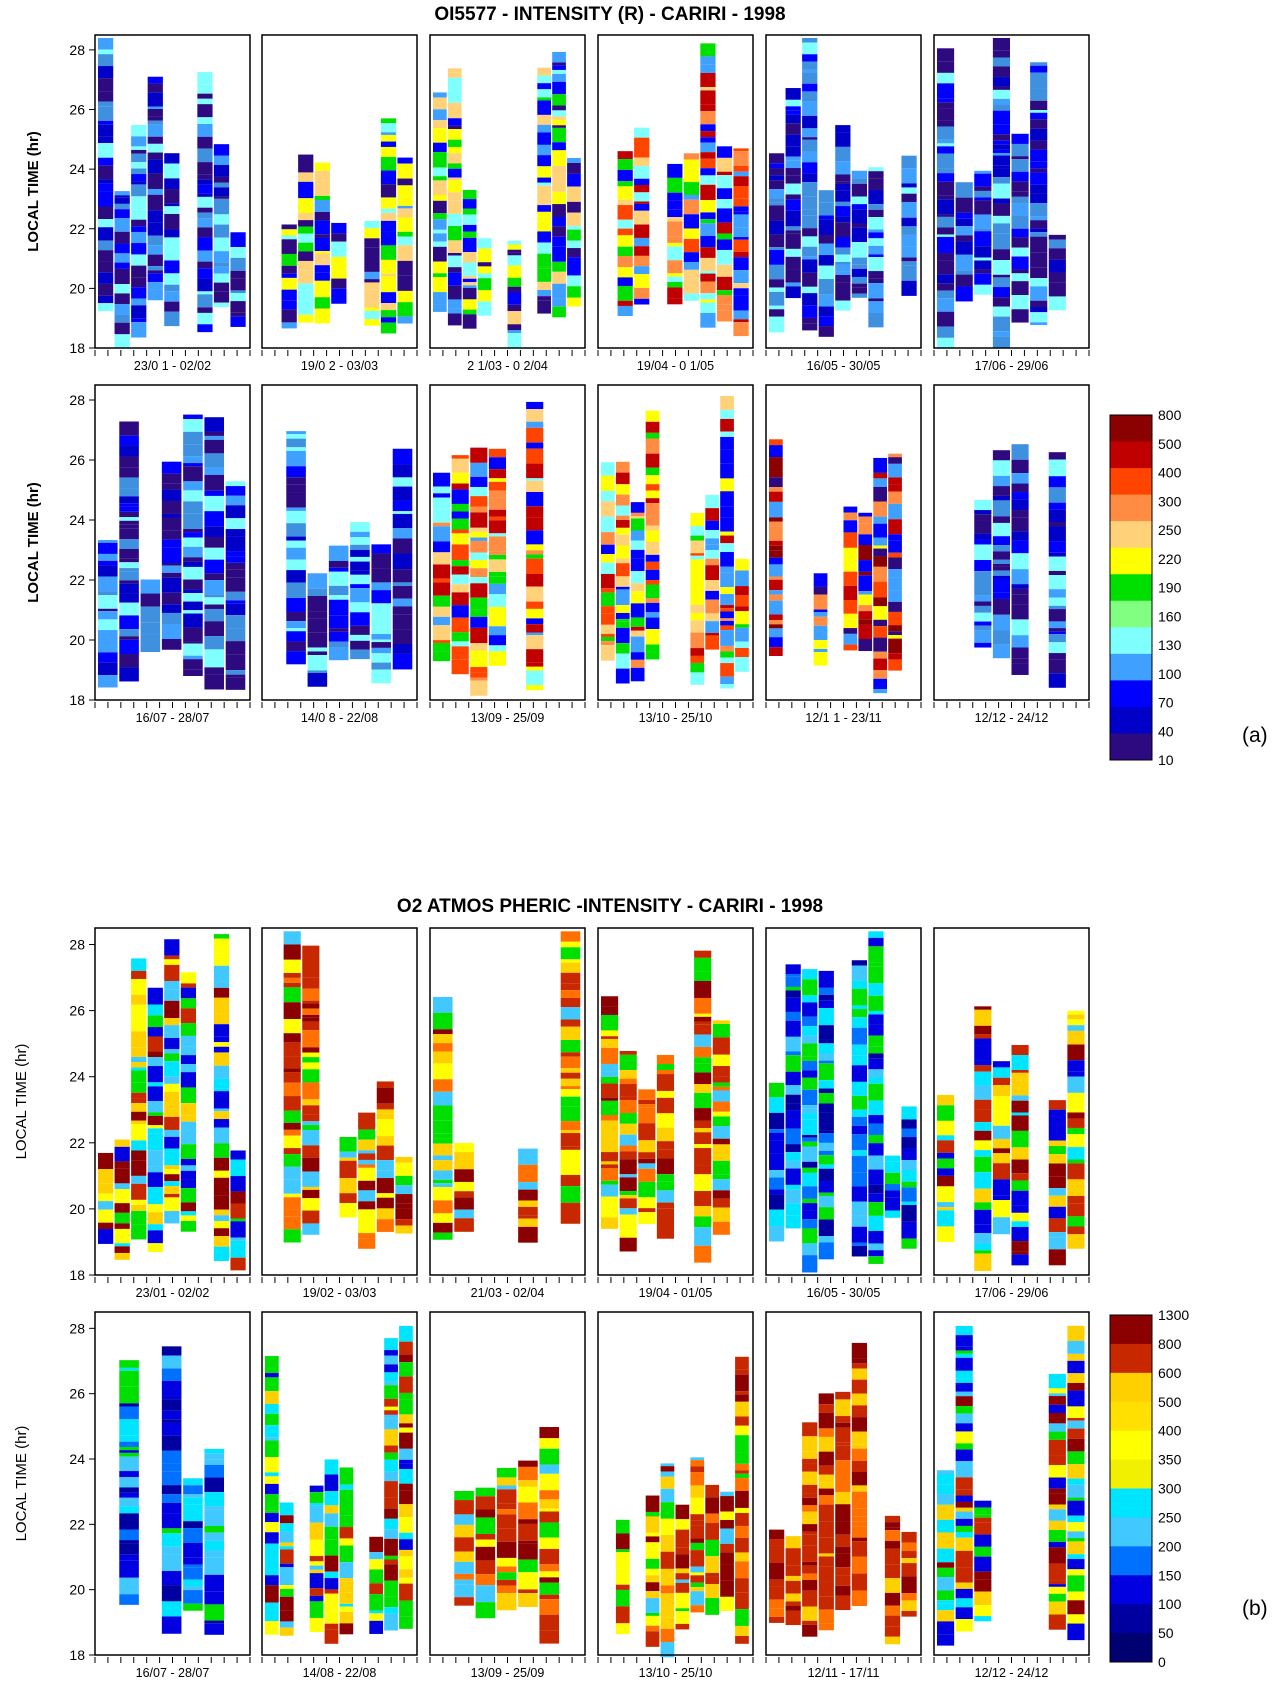  Describe the element at coordinates (1011, 1101) in the screenshot. I see `panel-frame` at that location.